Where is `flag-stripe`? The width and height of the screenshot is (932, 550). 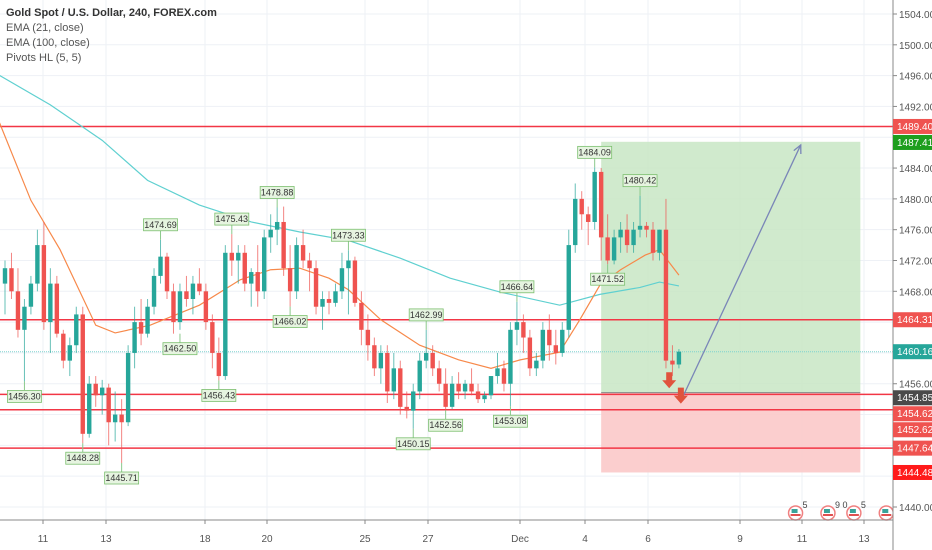 flag-stripe is located at coordinates (795, 515).